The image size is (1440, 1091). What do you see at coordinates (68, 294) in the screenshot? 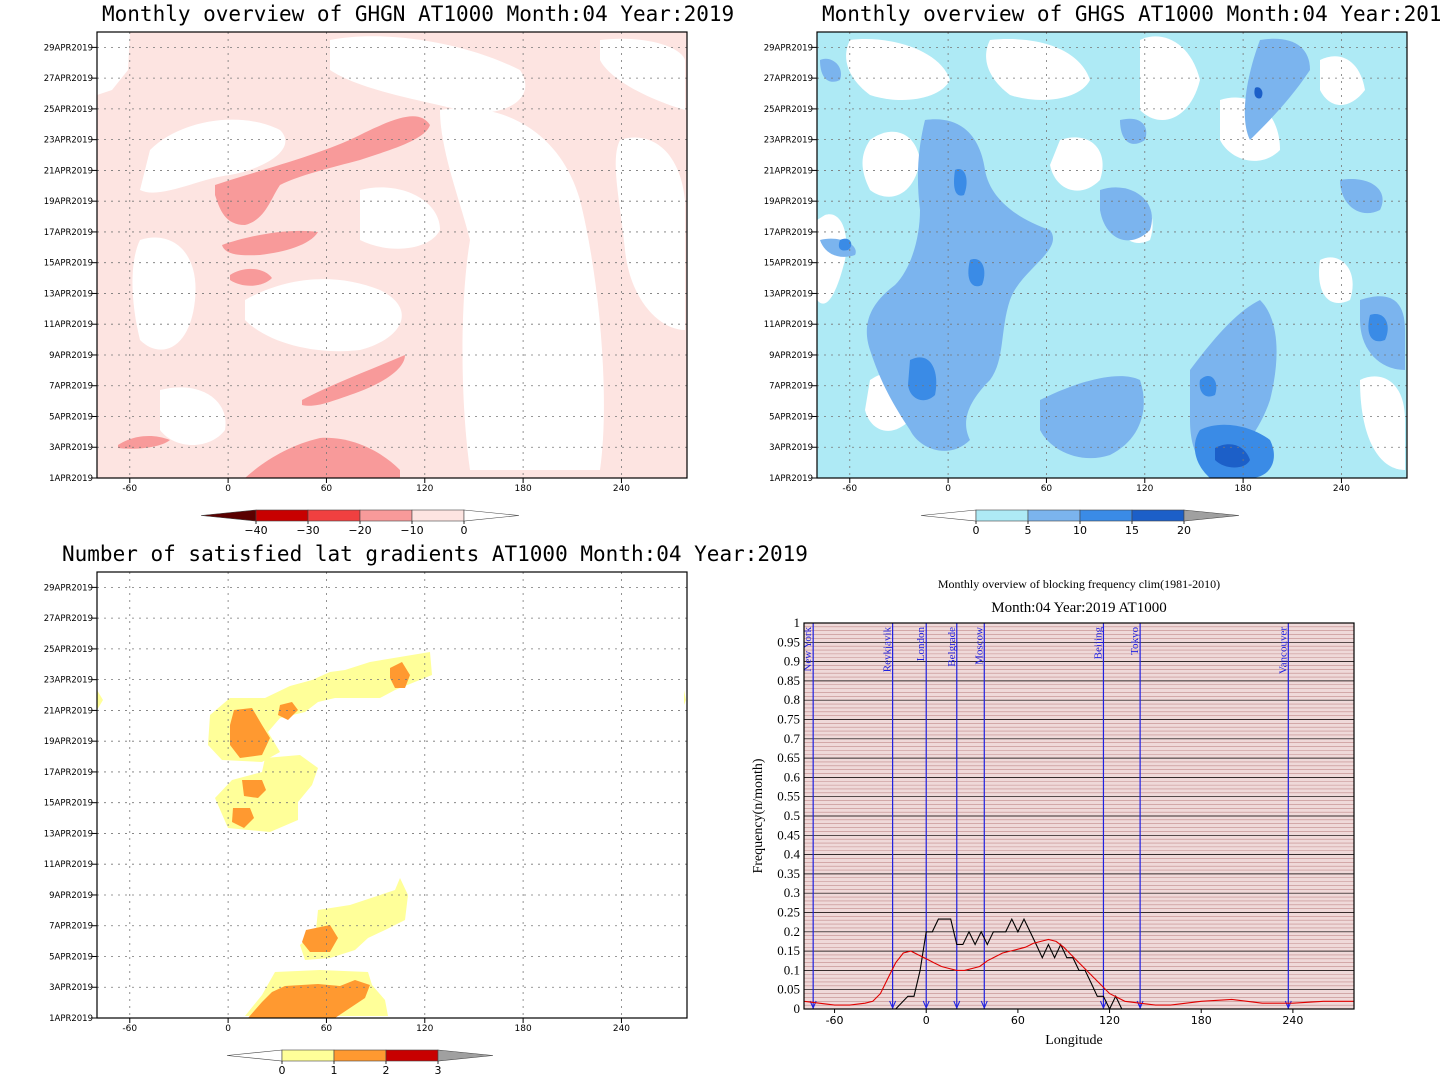
I see `ghgn-ytick-label: 13APR2019` at bounding box center [68, 294].